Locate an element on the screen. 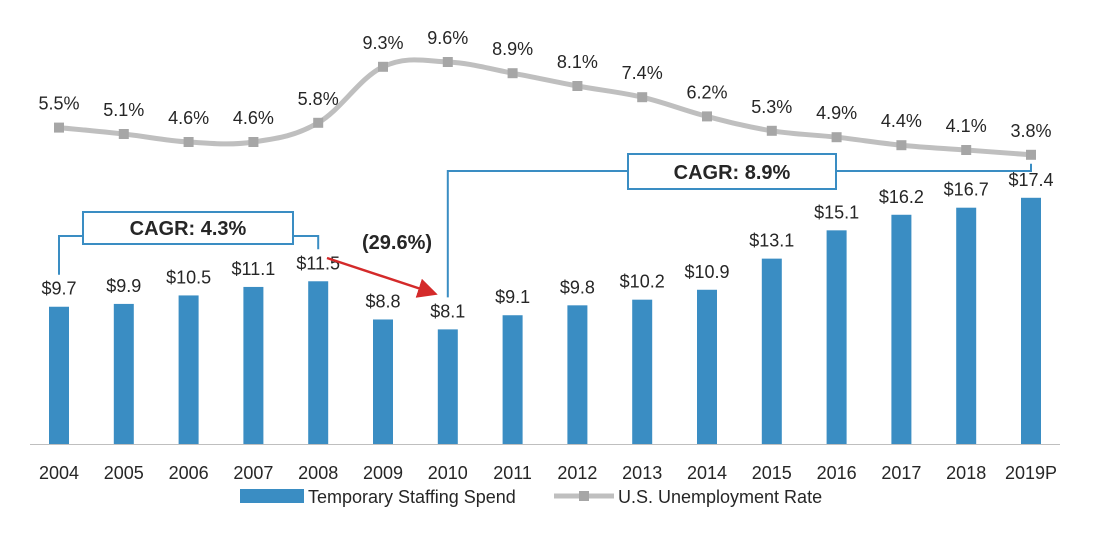 The height and width of the screenshot is (535, 1100). line-point-2015 is located at coordinates (771, 130).